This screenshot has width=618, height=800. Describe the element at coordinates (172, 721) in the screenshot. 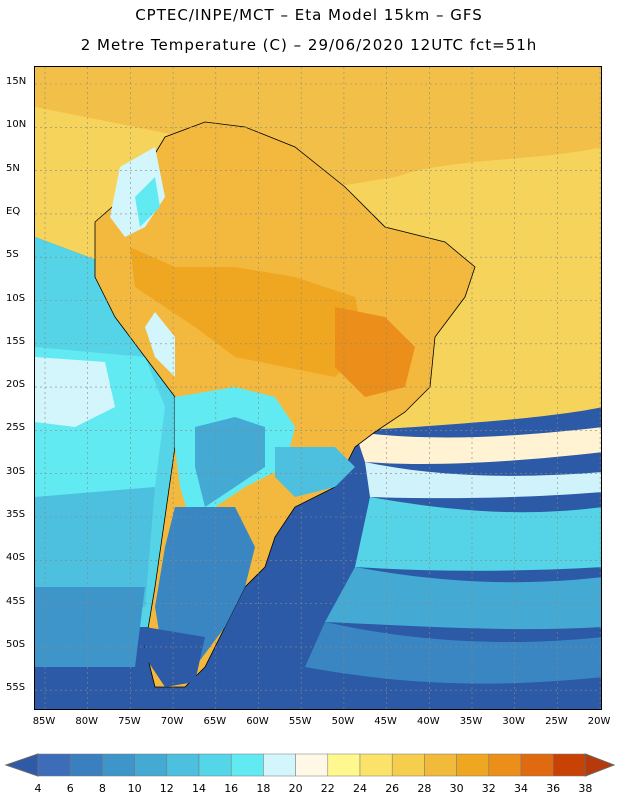

I see `lon-label: 70W` at that location.